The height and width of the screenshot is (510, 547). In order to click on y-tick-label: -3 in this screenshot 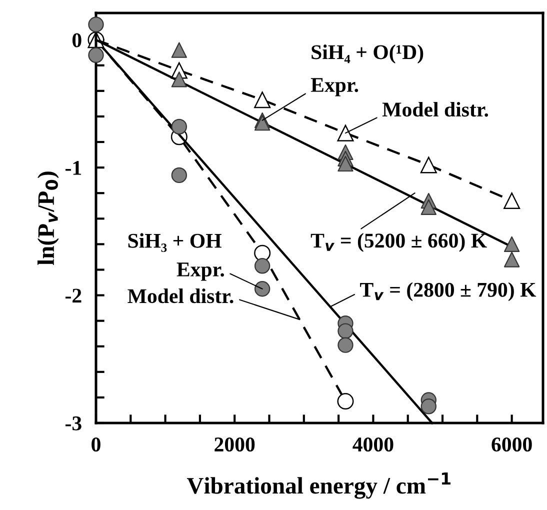, I will do `click(74, 423)`.